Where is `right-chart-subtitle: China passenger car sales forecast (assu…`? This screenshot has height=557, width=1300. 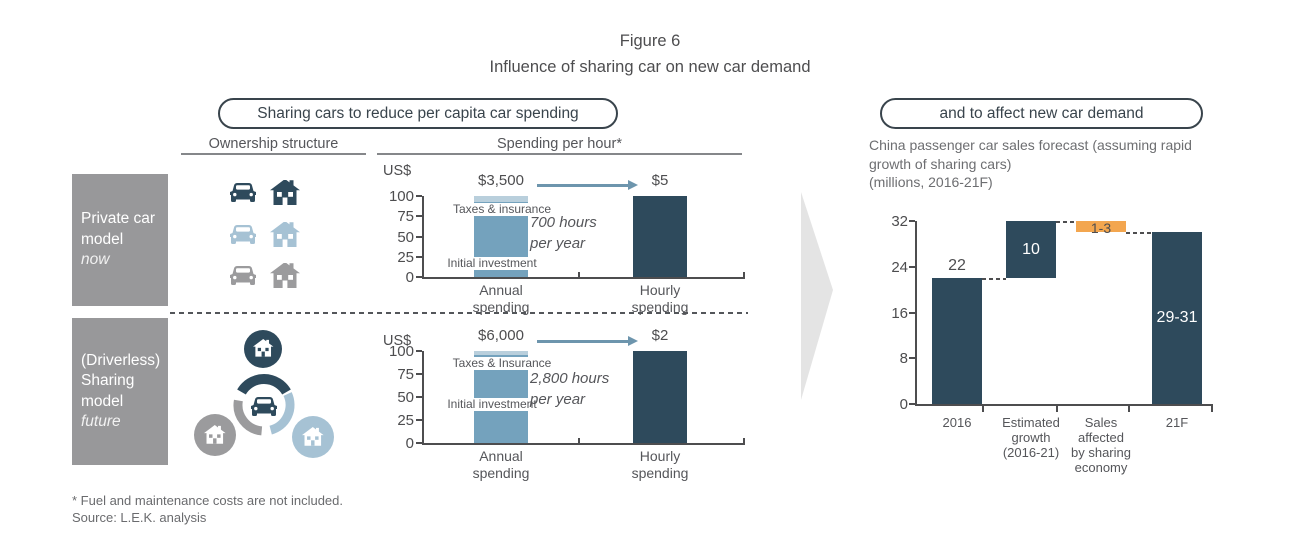
right-chart-subtitle: China passenger car sales forecast (assu… is located at coordinates (1054, 164).